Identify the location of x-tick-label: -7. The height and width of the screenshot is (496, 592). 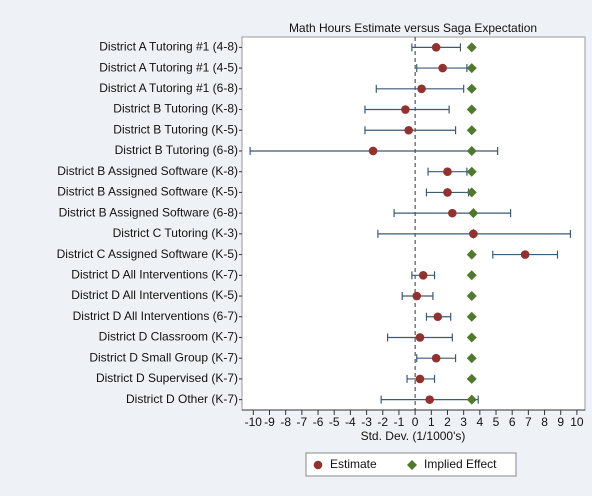
(302, 422).